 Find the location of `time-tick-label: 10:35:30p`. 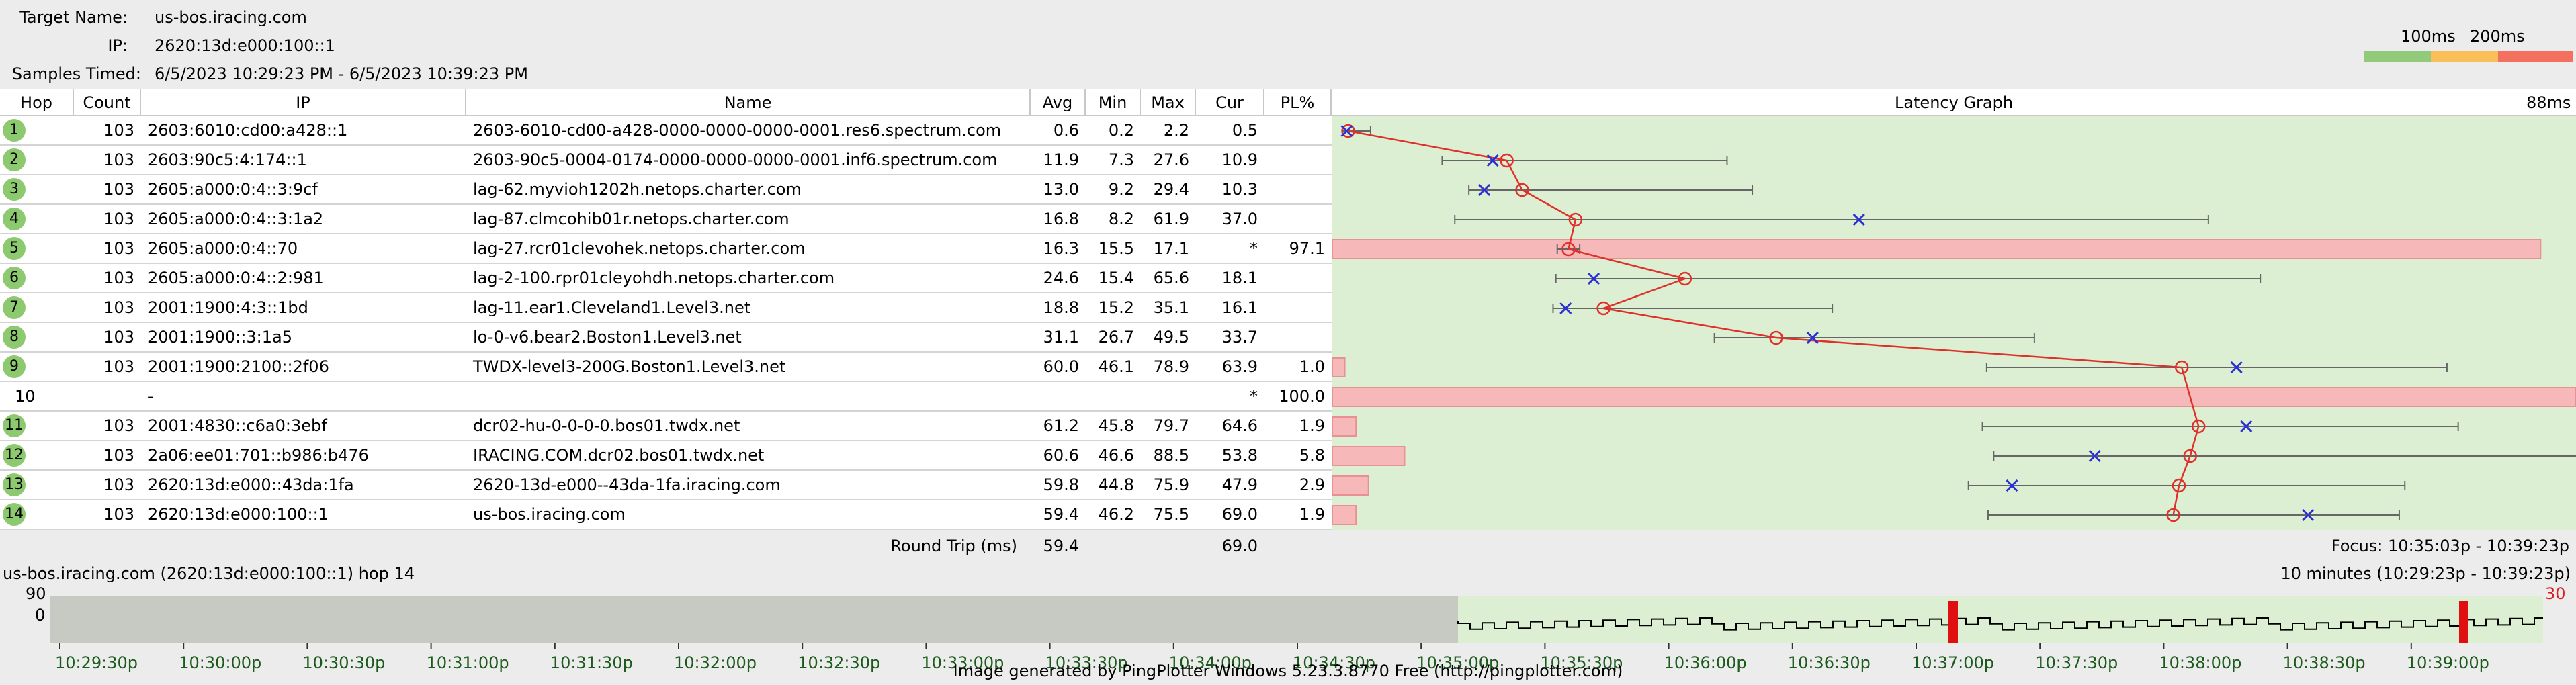

time-tick-label: 10:35:30p is located at coordinates (1581, 662).